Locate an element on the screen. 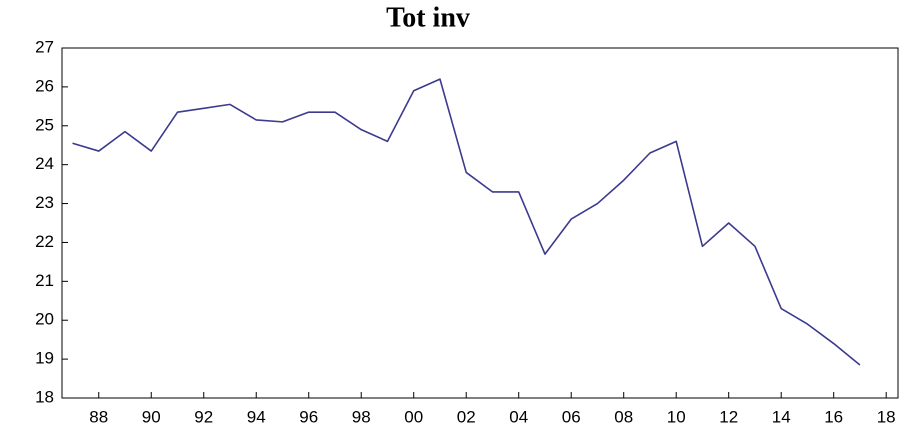 The width and height of the screenshot is (904, 431). x-tick-label: 92 is located at coordinates (203, 416).